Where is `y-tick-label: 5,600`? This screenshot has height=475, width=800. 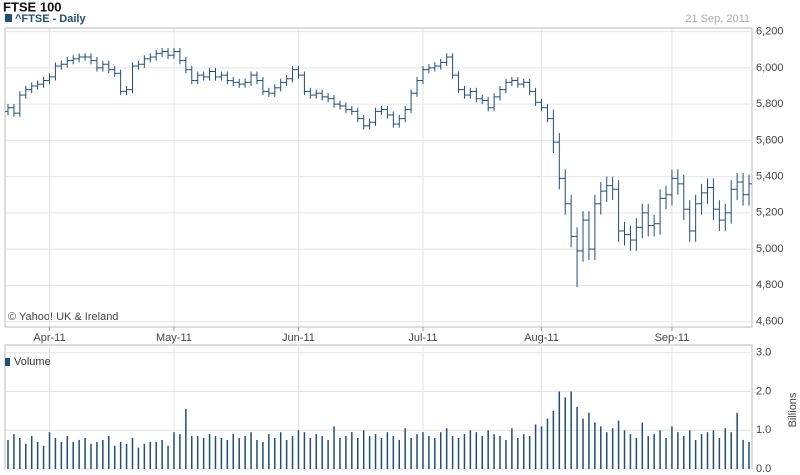
y-tick-label: 5,600 is located at coordinates (770, 140).